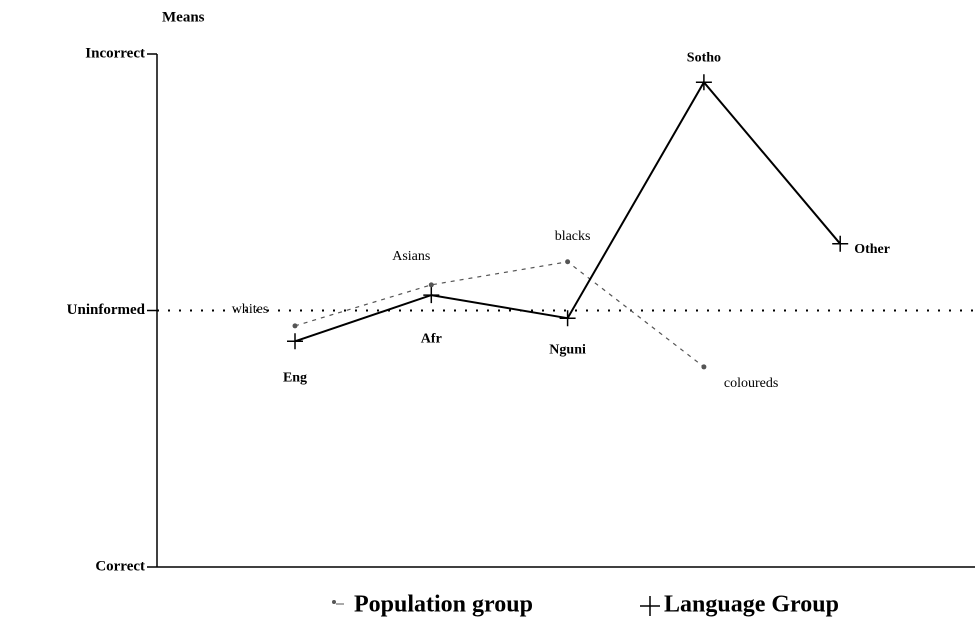 The image size is (975, 629). What do you see at coordinates (411, 256) in the screenshot?
I see `point-label: Asians` at bounding box center [411, 256].